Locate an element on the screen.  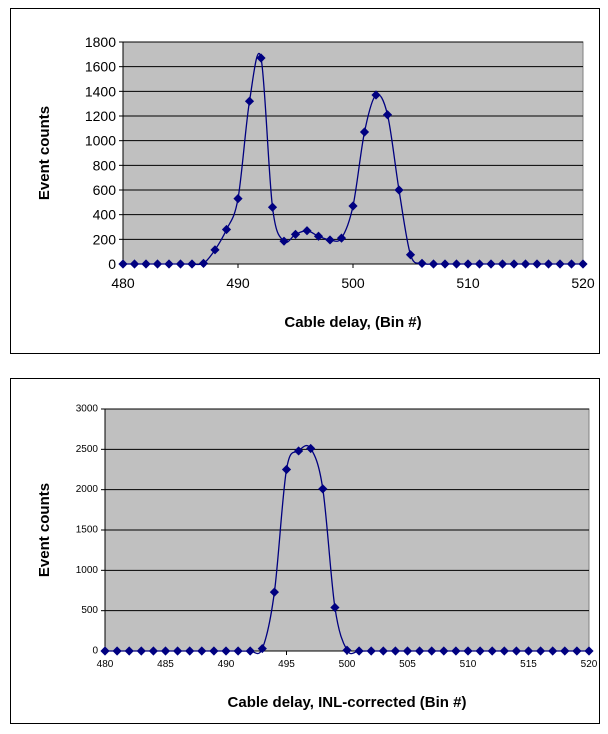
y-tick-label: 600 is located at coordinates (105, 190).